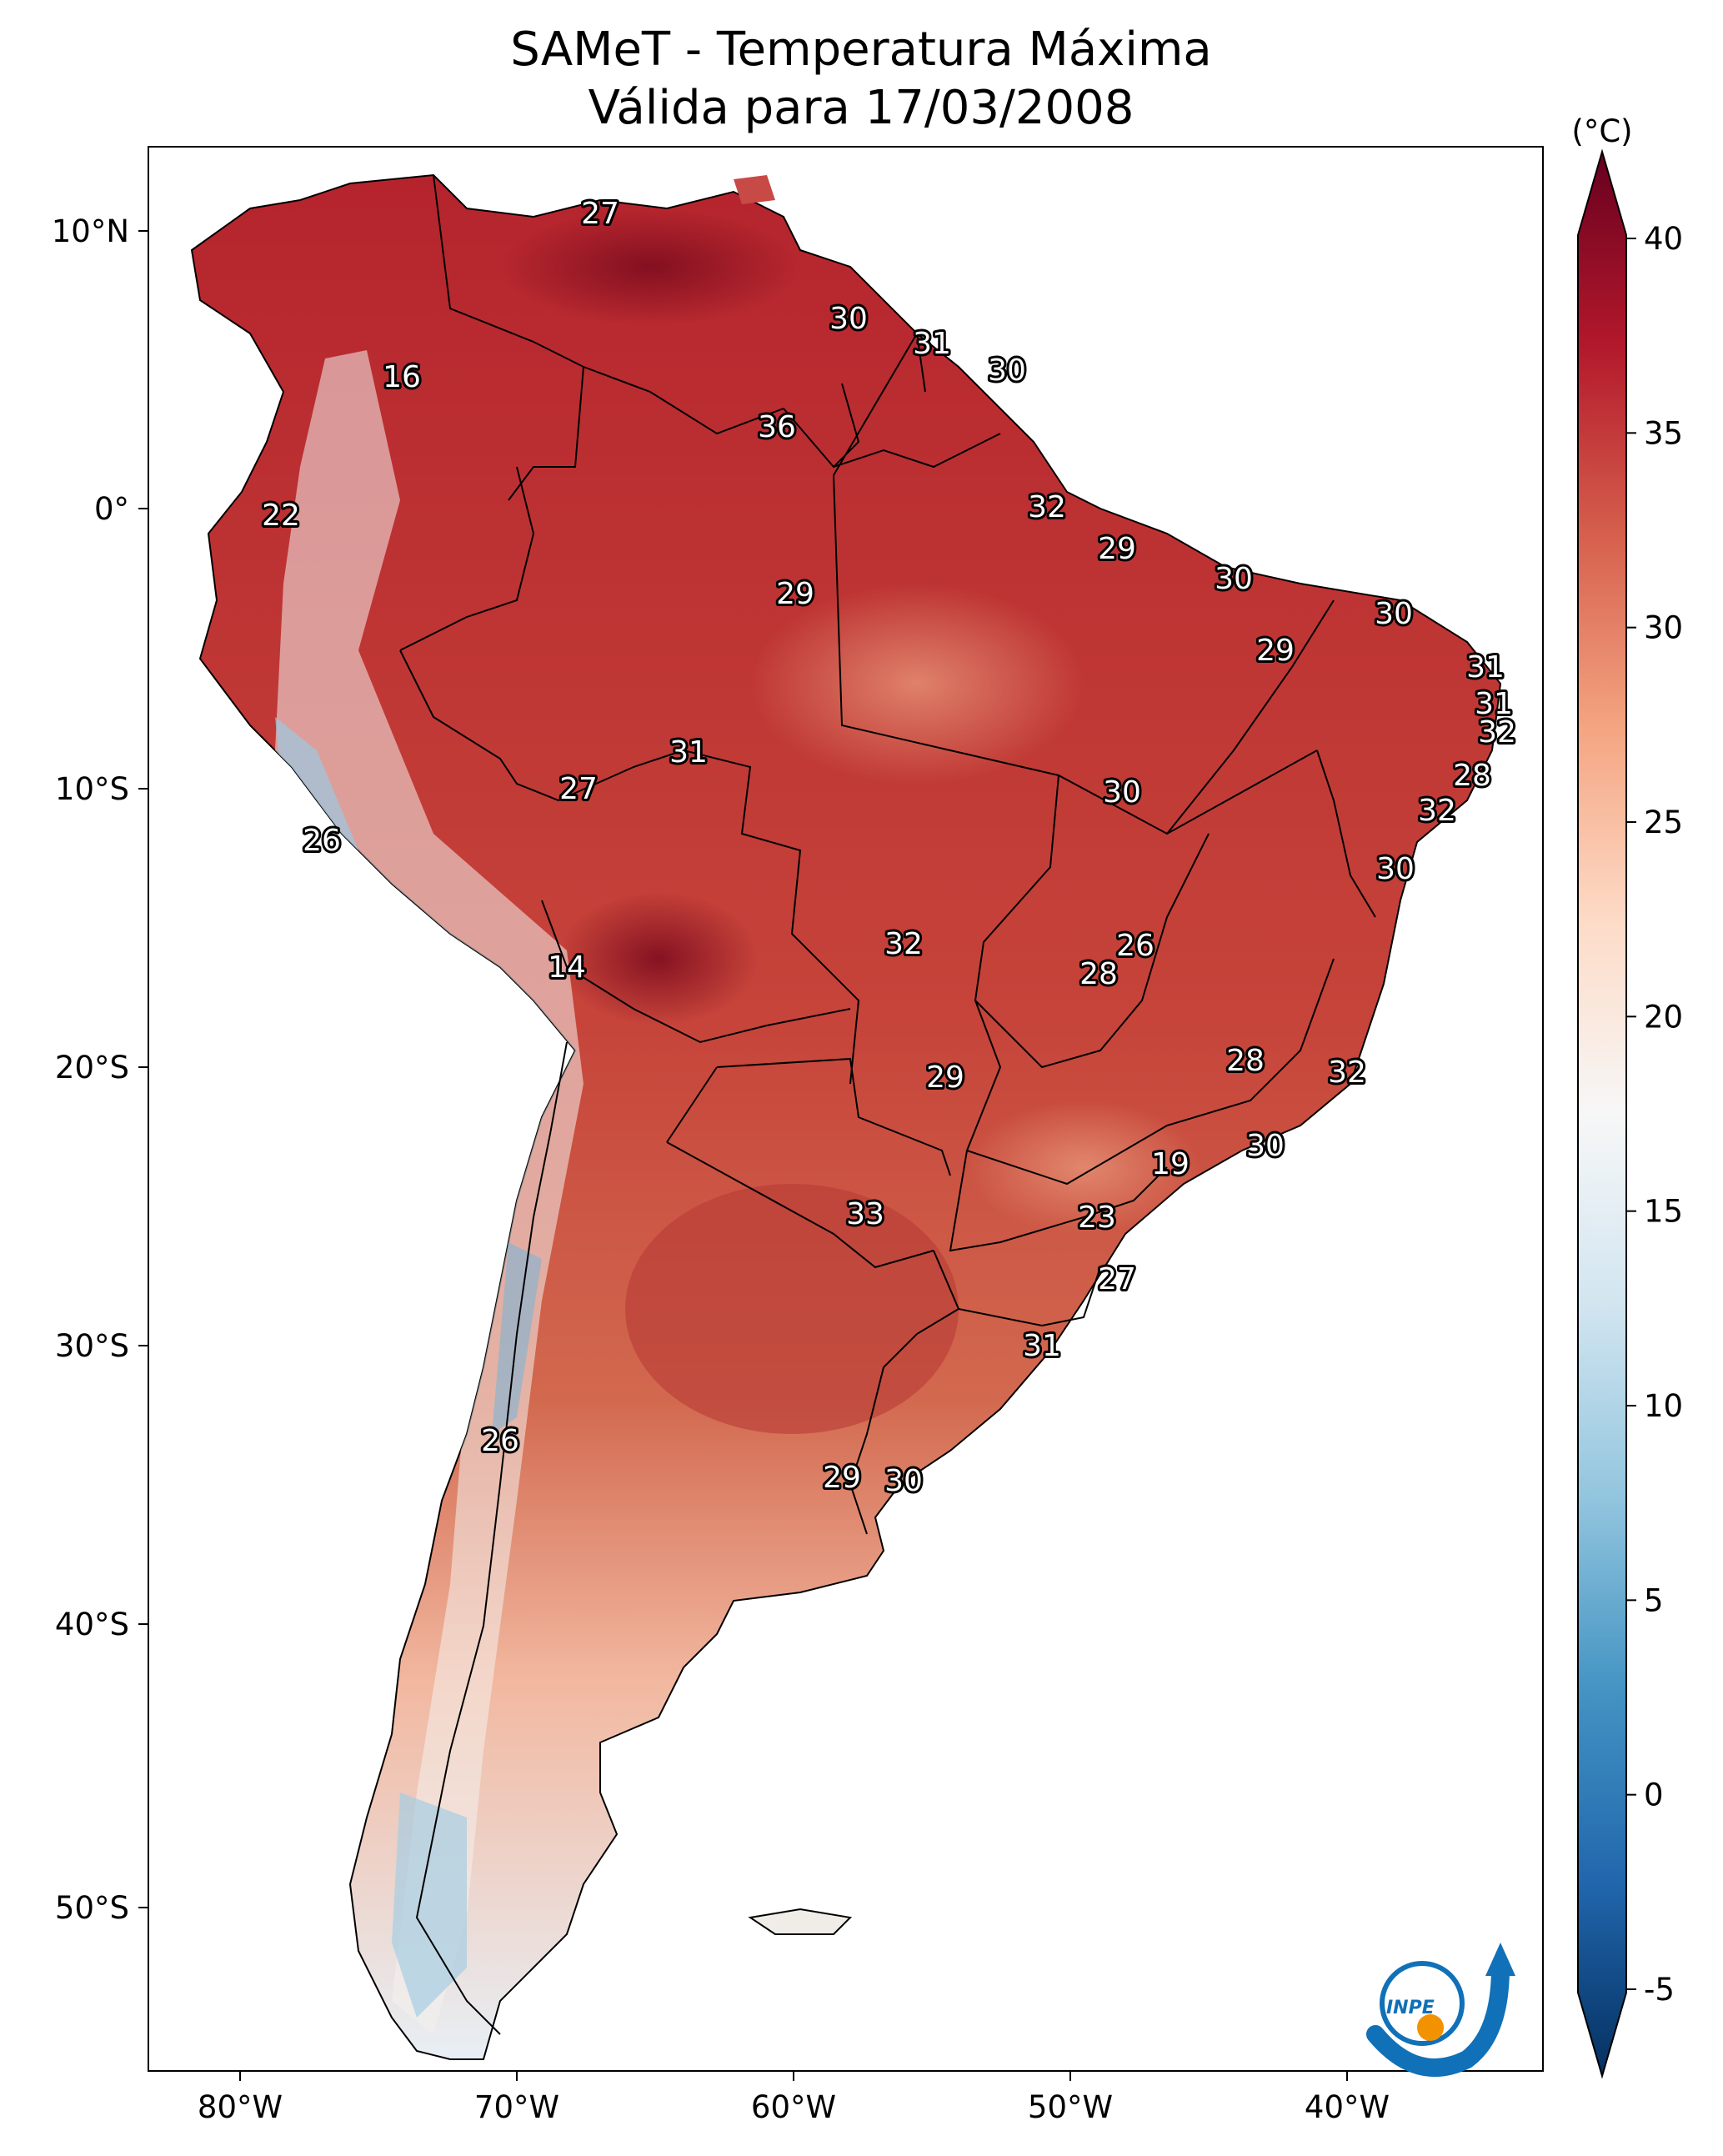  Describe the element at coordinates (861, 50) in the screenshot. I see `map-title-line1: SAMeT - Temperatura Máxima` at that location.